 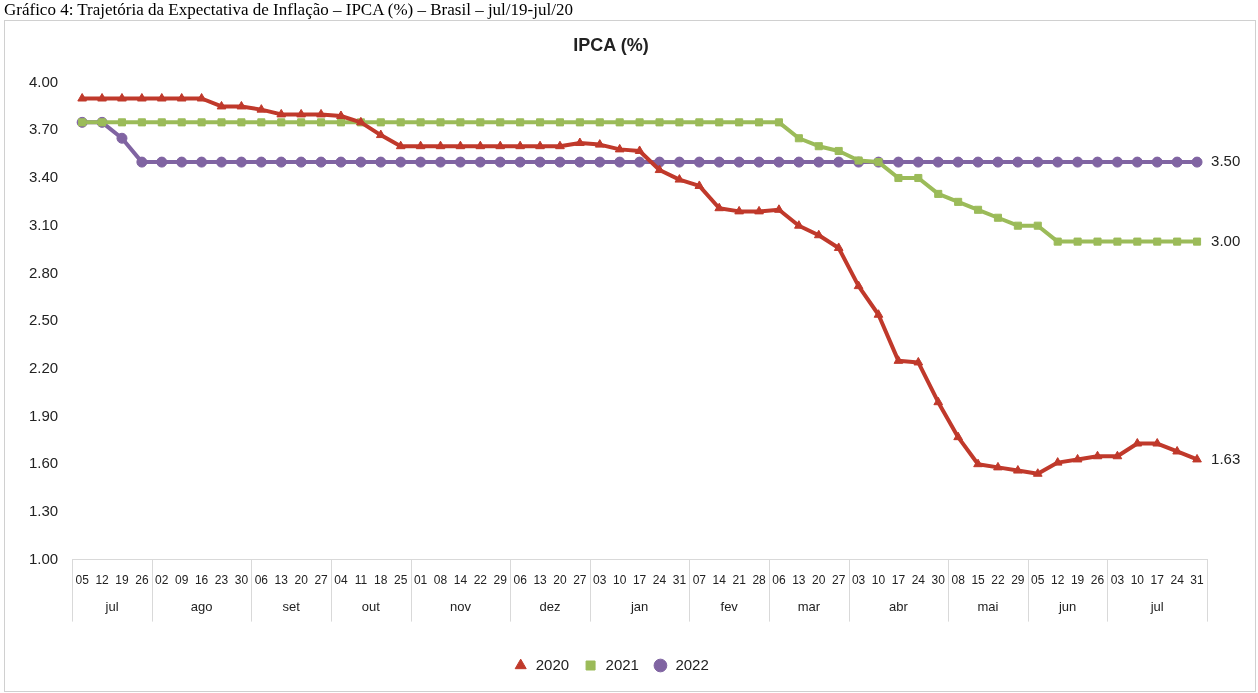 I want to click on y-tick-label: 3.10, so click(x=43, y=224).